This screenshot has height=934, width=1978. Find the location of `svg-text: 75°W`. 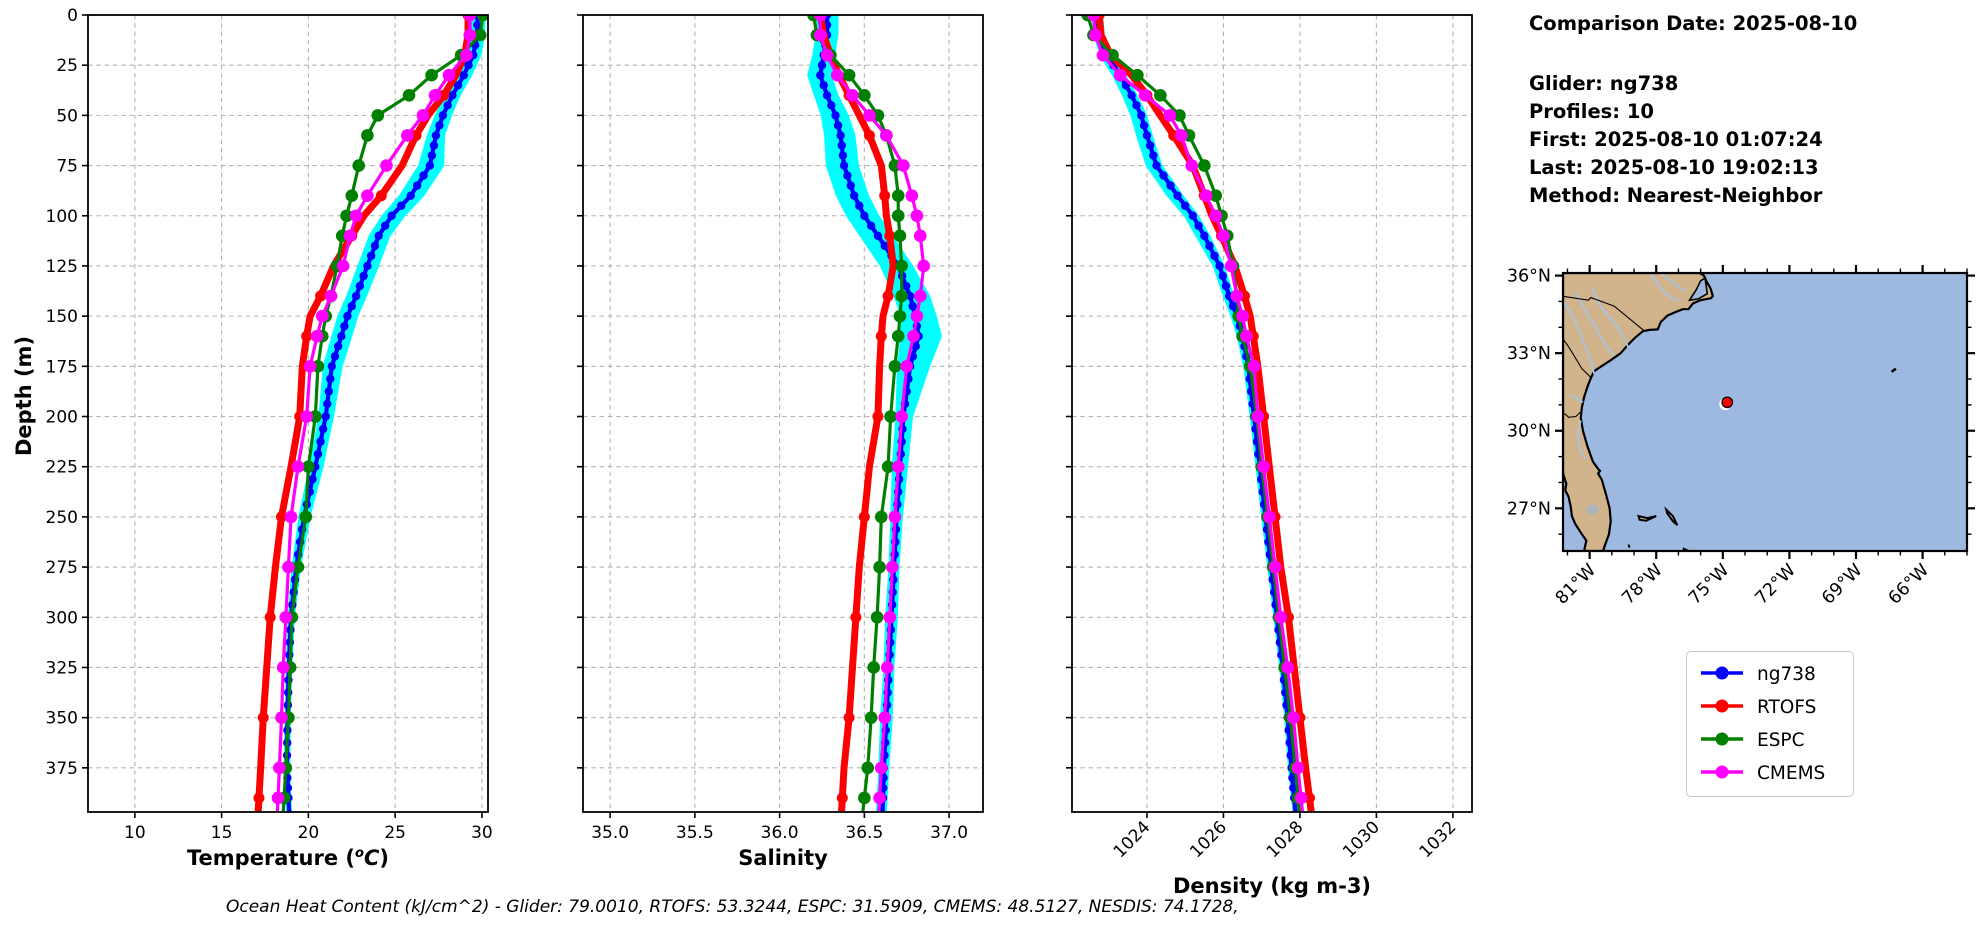

svg-text: 75°W is located at coordinates (1709, 584).